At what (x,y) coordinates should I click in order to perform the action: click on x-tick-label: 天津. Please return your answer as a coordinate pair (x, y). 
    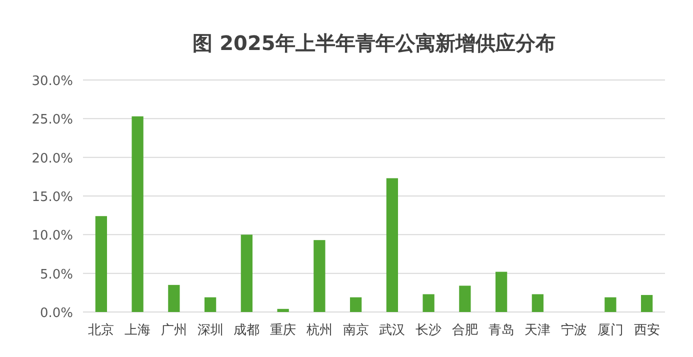
    Looking at the image, I should click on (537, 330).